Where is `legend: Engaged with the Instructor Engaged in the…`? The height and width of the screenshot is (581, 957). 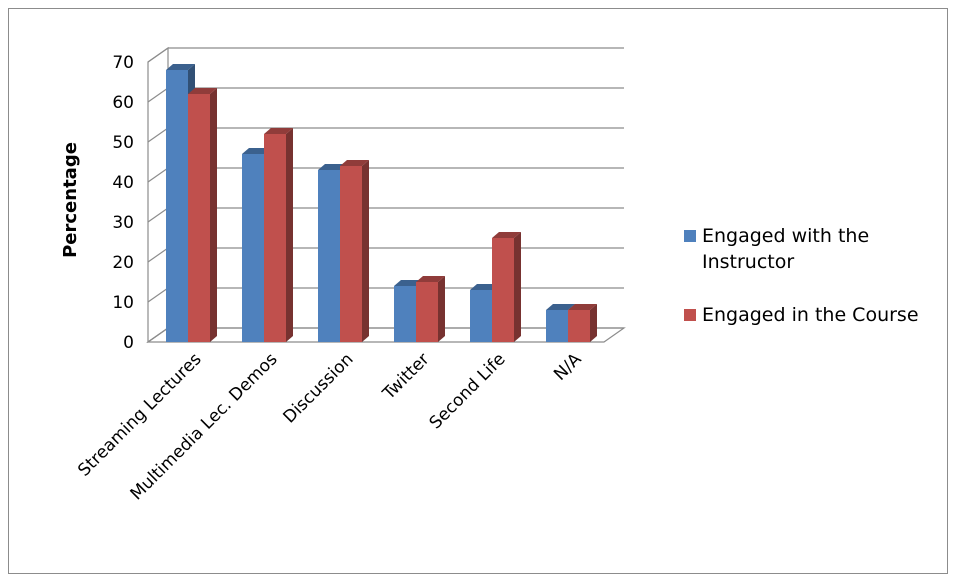
legend: Engaged with the Instructor Engaged in the… is located at coordinates (801, 275).